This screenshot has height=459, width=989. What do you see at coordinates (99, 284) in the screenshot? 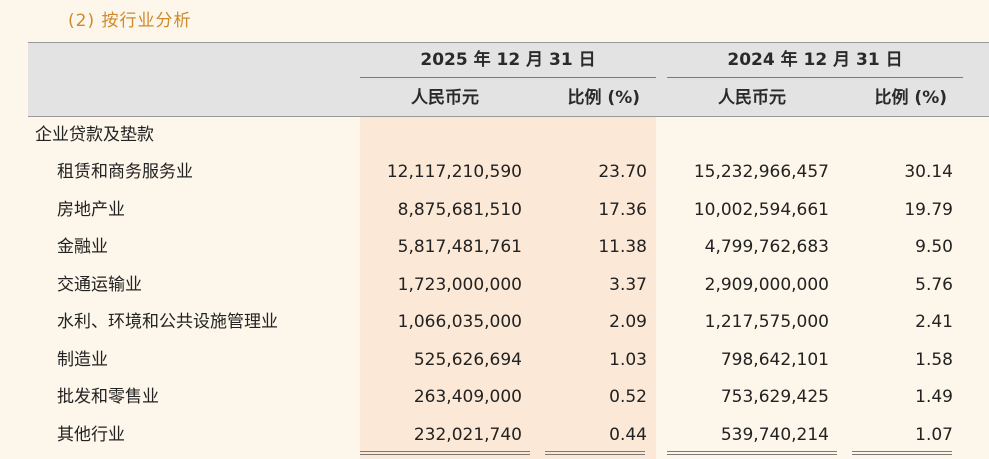
I see `industry-cell: 交通运输业` at bounding box center [99, 284].